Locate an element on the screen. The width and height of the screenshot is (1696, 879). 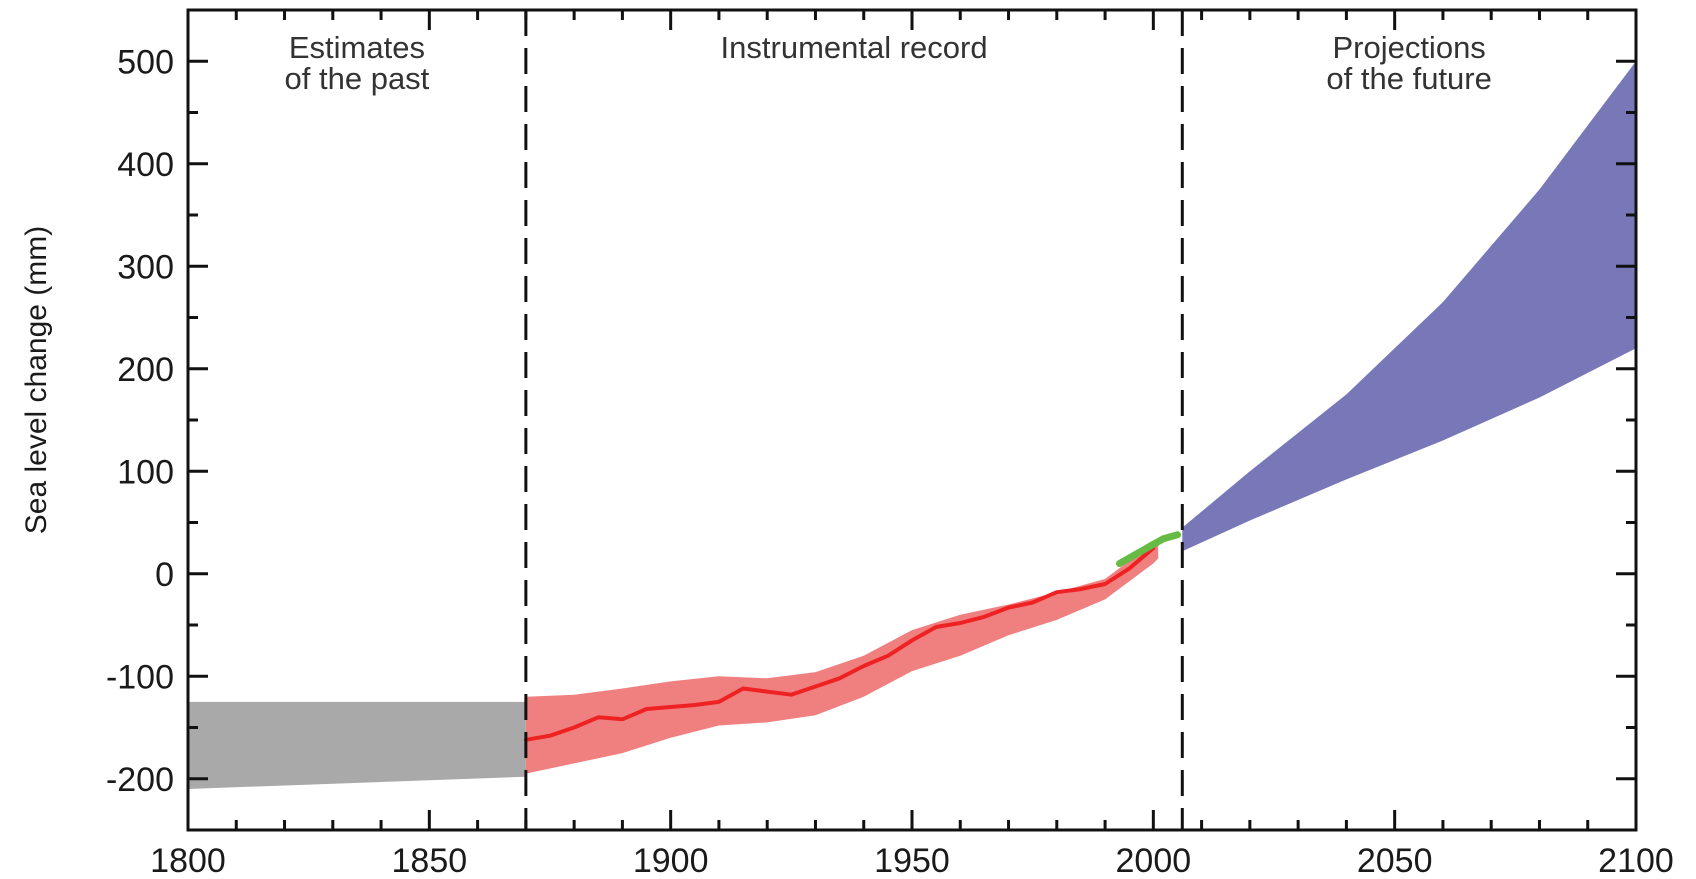
y-tick-label-300: 300 is located at coordinates (145, 267).